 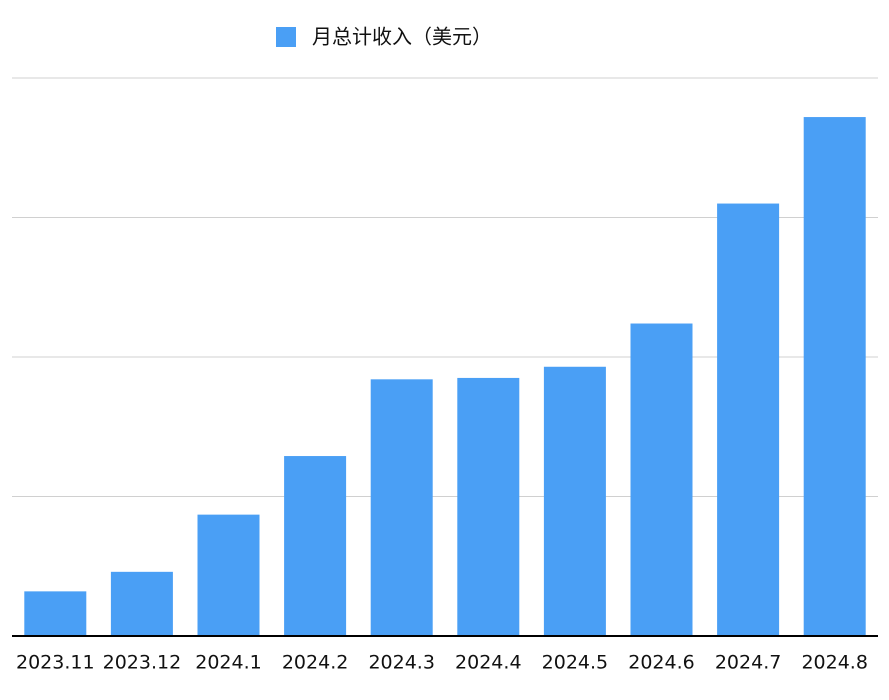 I want to click on x-tick-label: 2024.5, so click(x=575, y=663).